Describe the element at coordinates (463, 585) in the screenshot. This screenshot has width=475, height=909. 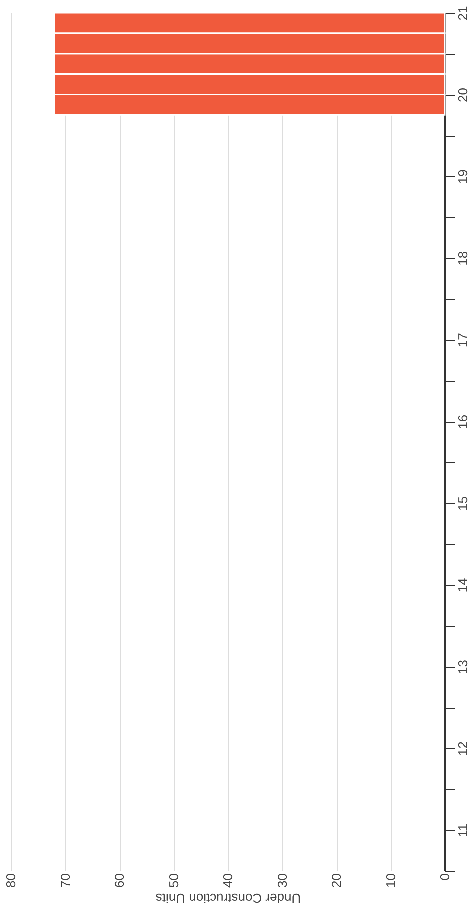
I see `y-tick-label: 14` at that location.